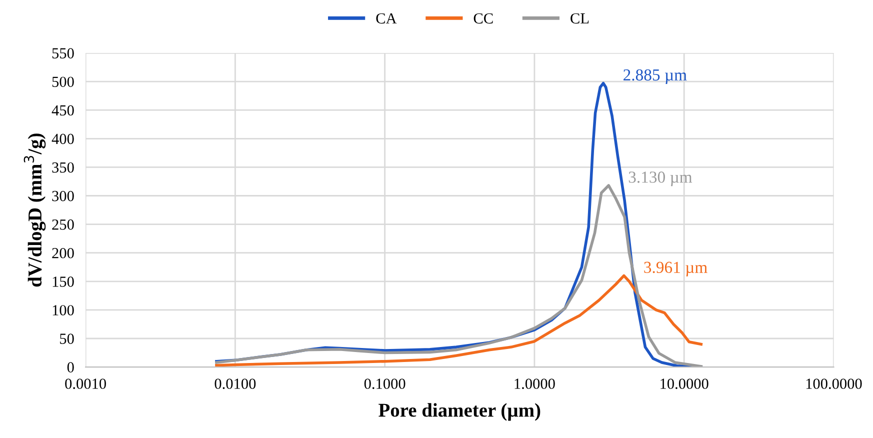 This screenshot has width=873, height=438. Describe the element at coordinates (63, 224) in the screenshot. I see `y-tick-label: 250` at that location.